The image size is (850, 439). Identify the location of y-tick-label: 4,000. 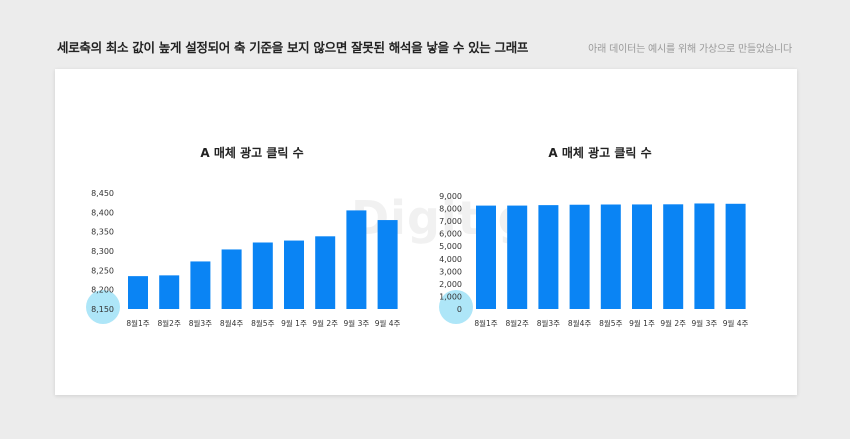
(450, 259).